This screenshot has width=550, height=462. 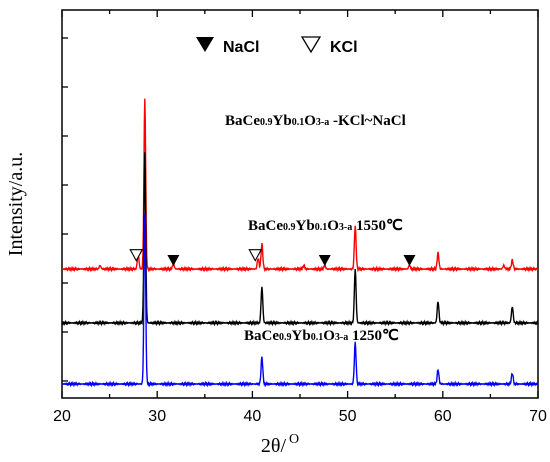 What do you see at coordinates (241, 47) in the screenshot?
I see `legend-nacl-label: NaCl` at bounding box center [241, 47].